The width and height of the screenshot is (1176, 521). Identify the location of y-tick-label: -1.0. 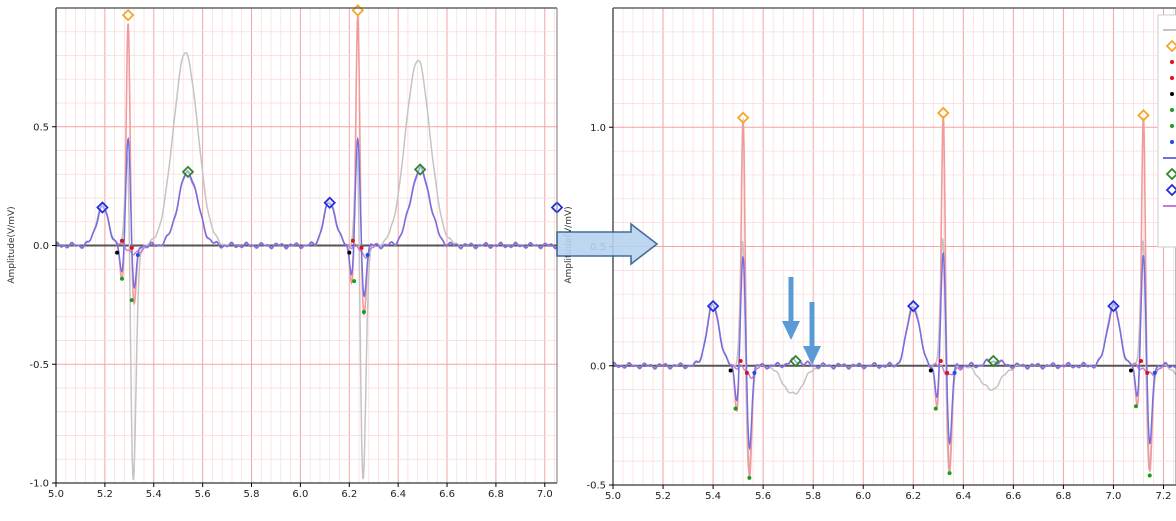
(39, 484).